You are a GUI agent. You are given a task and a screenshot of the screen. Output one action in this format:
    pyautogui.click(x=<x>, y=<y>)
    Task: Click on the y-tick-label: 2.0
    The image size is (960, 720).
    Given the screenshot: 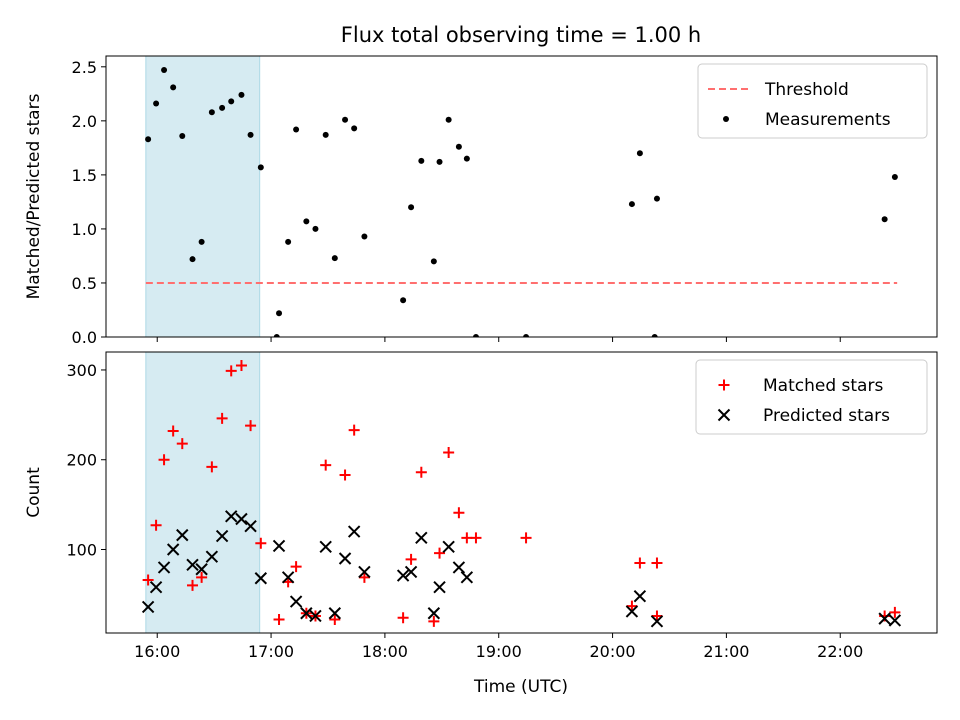 What is the action you would take?
    pyautogui.click(x=84, y=121)
    